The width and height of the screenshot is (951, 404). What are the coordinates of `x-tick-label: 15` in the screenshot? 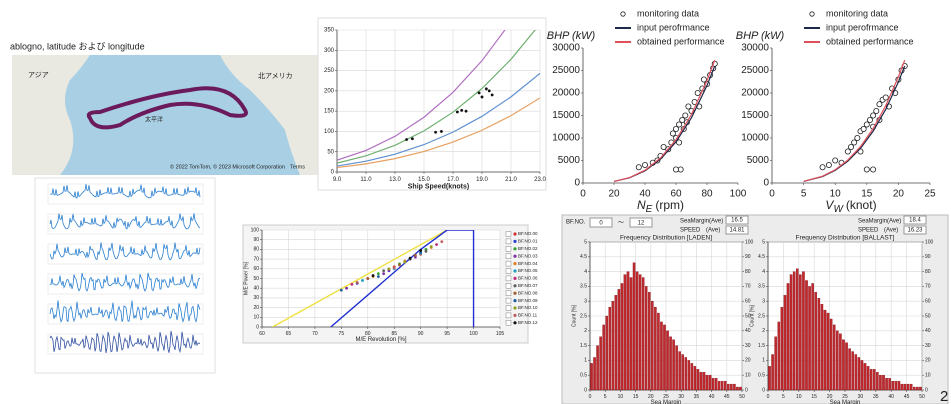 It's located at (636, 397).